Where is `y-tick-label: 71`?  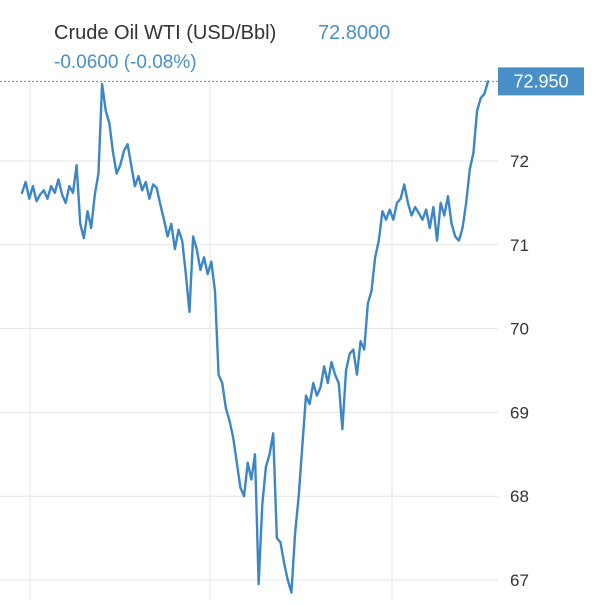
y-tick-label: 71 is located at coordinates (519, 245).